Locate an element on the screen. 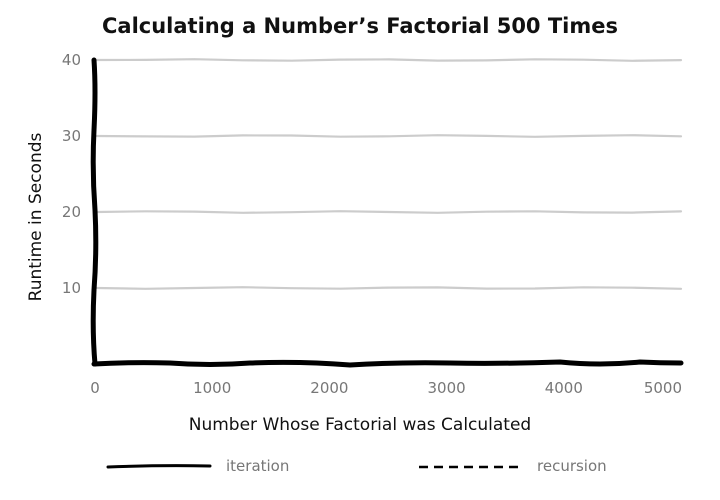  x-axis-line is located at coordinates (387, 363).